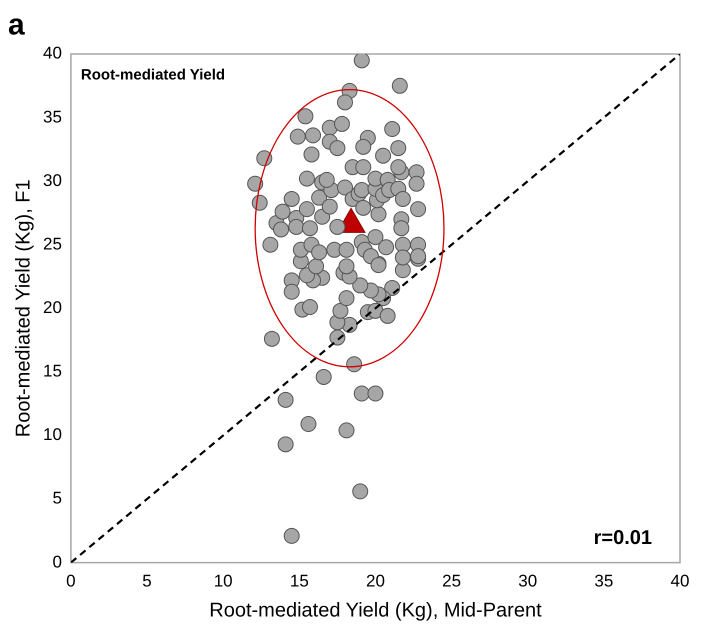  I want to click on chart-title: a, so click(16, 25).